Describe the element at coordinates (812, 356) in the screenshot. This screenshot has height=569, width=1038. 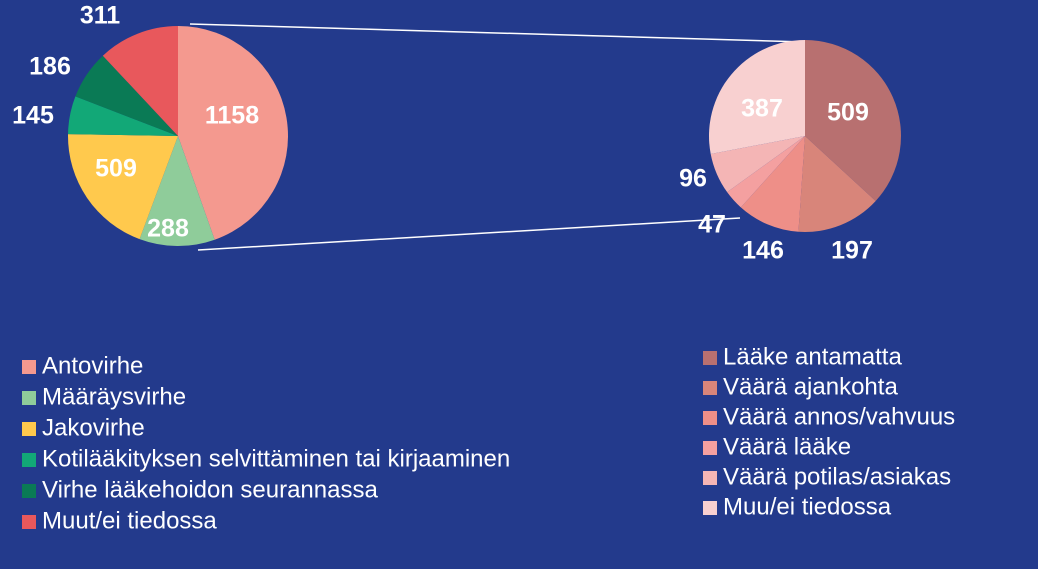
I see `legend-label: Lääke antamatta` at that location.